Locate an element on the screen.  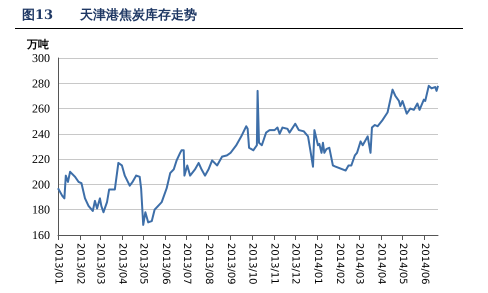
y-tick-label: 300 is located at coordinates (41, 58).